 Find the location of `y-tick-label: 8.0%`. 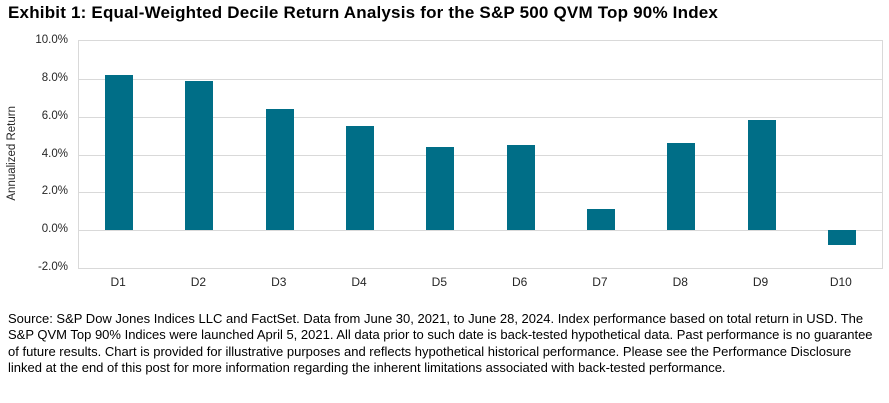

y-tick-label: 8.0% is located at coordinates (54, 77).